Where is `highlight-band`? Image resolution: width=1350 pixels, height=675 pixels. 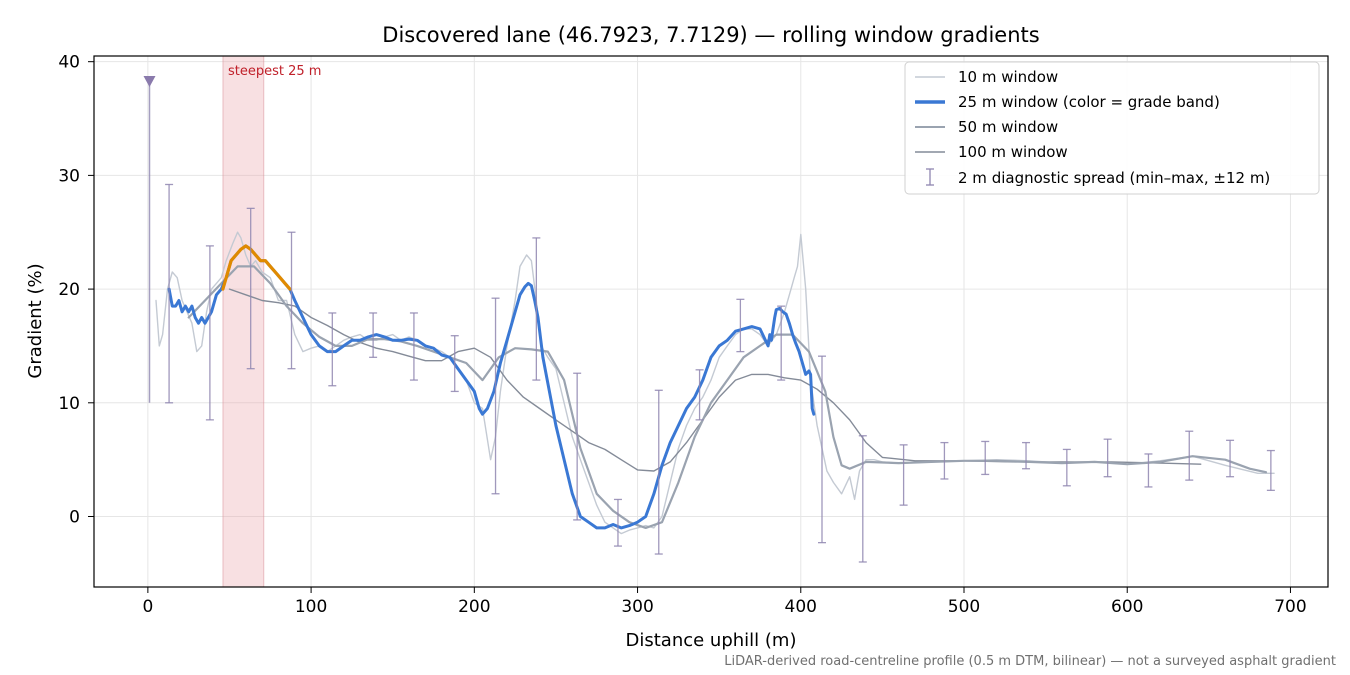 highlight-band is located at coordinates (243, 321).